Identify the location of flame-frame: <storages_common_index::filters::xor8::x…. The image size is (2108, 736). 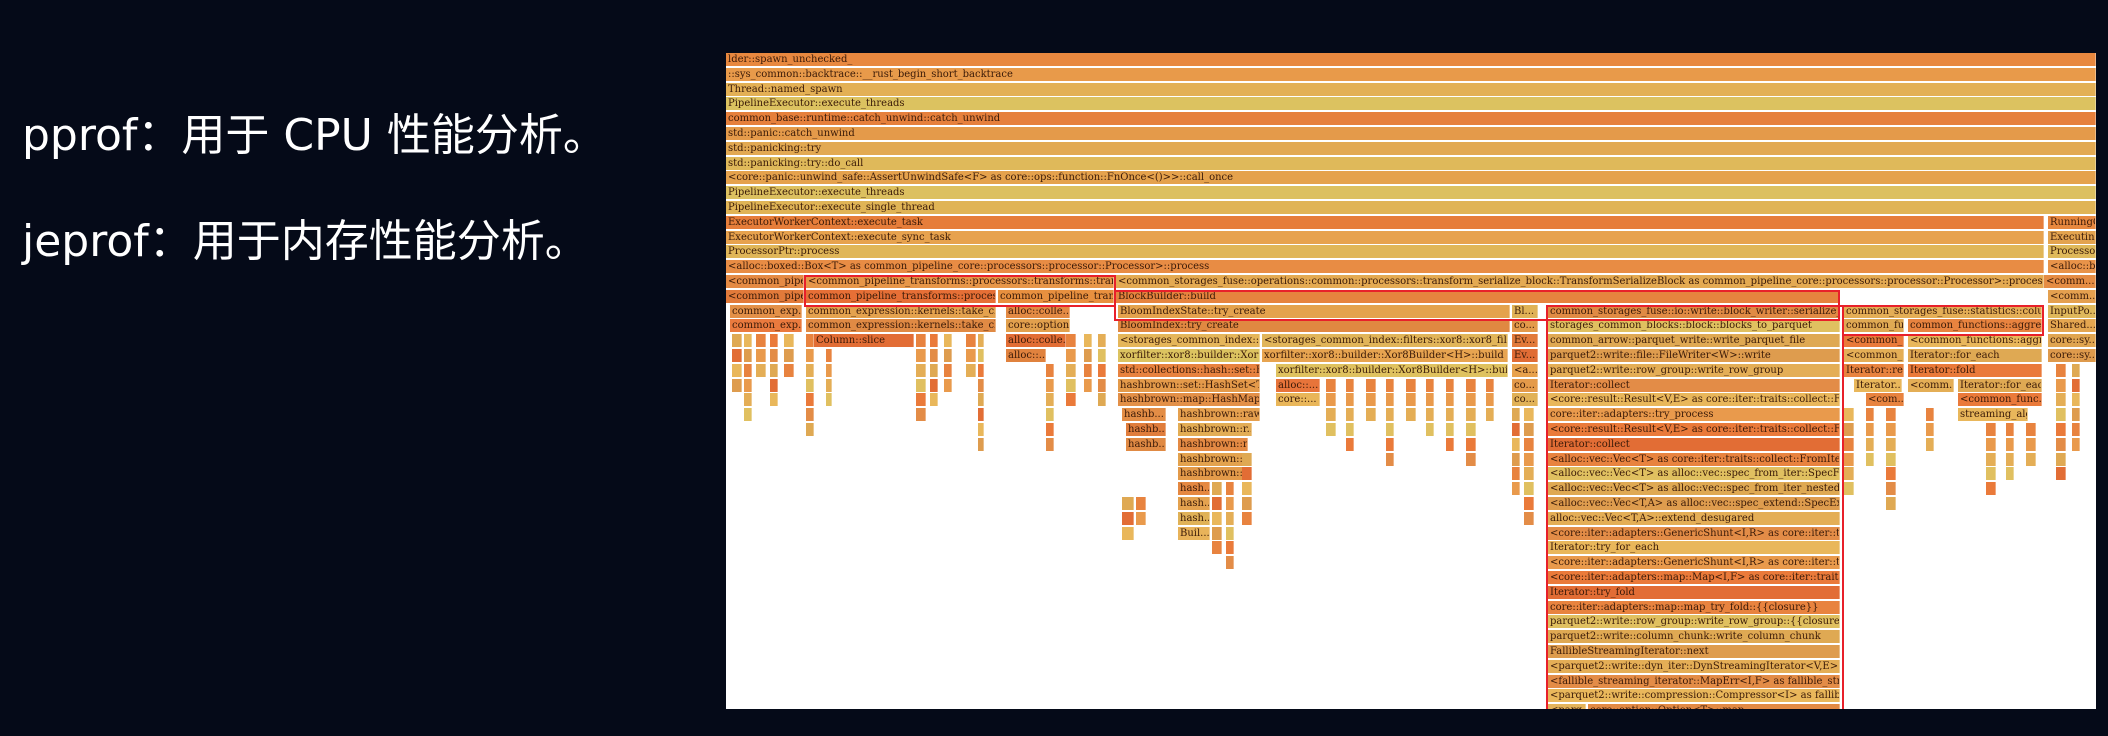
(1385, 341).